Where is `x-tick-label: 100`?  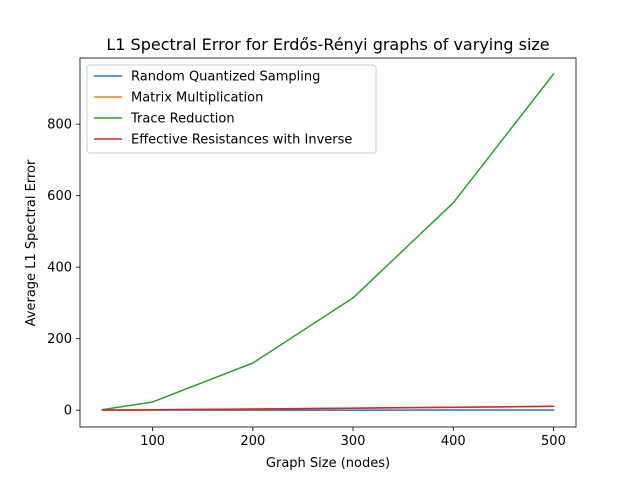
x-tick-label: 100 is located at coordinates (152, 441).